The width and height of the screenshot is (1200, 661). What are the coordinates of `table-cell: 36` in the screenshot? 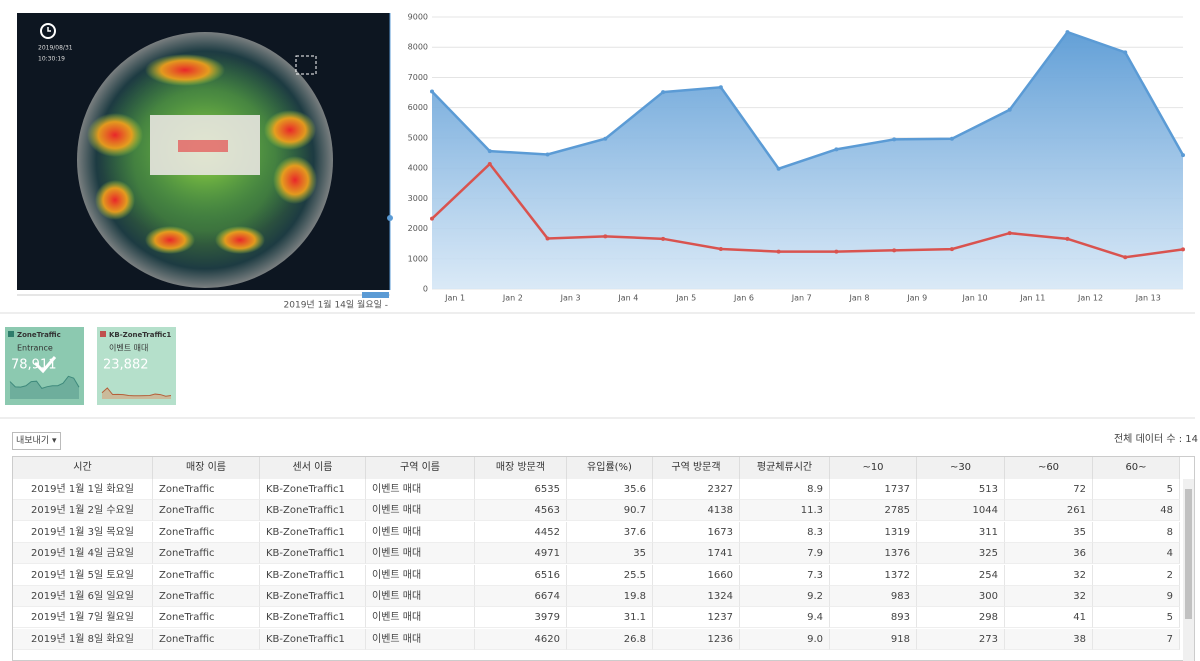 It's located at (1049, 554).